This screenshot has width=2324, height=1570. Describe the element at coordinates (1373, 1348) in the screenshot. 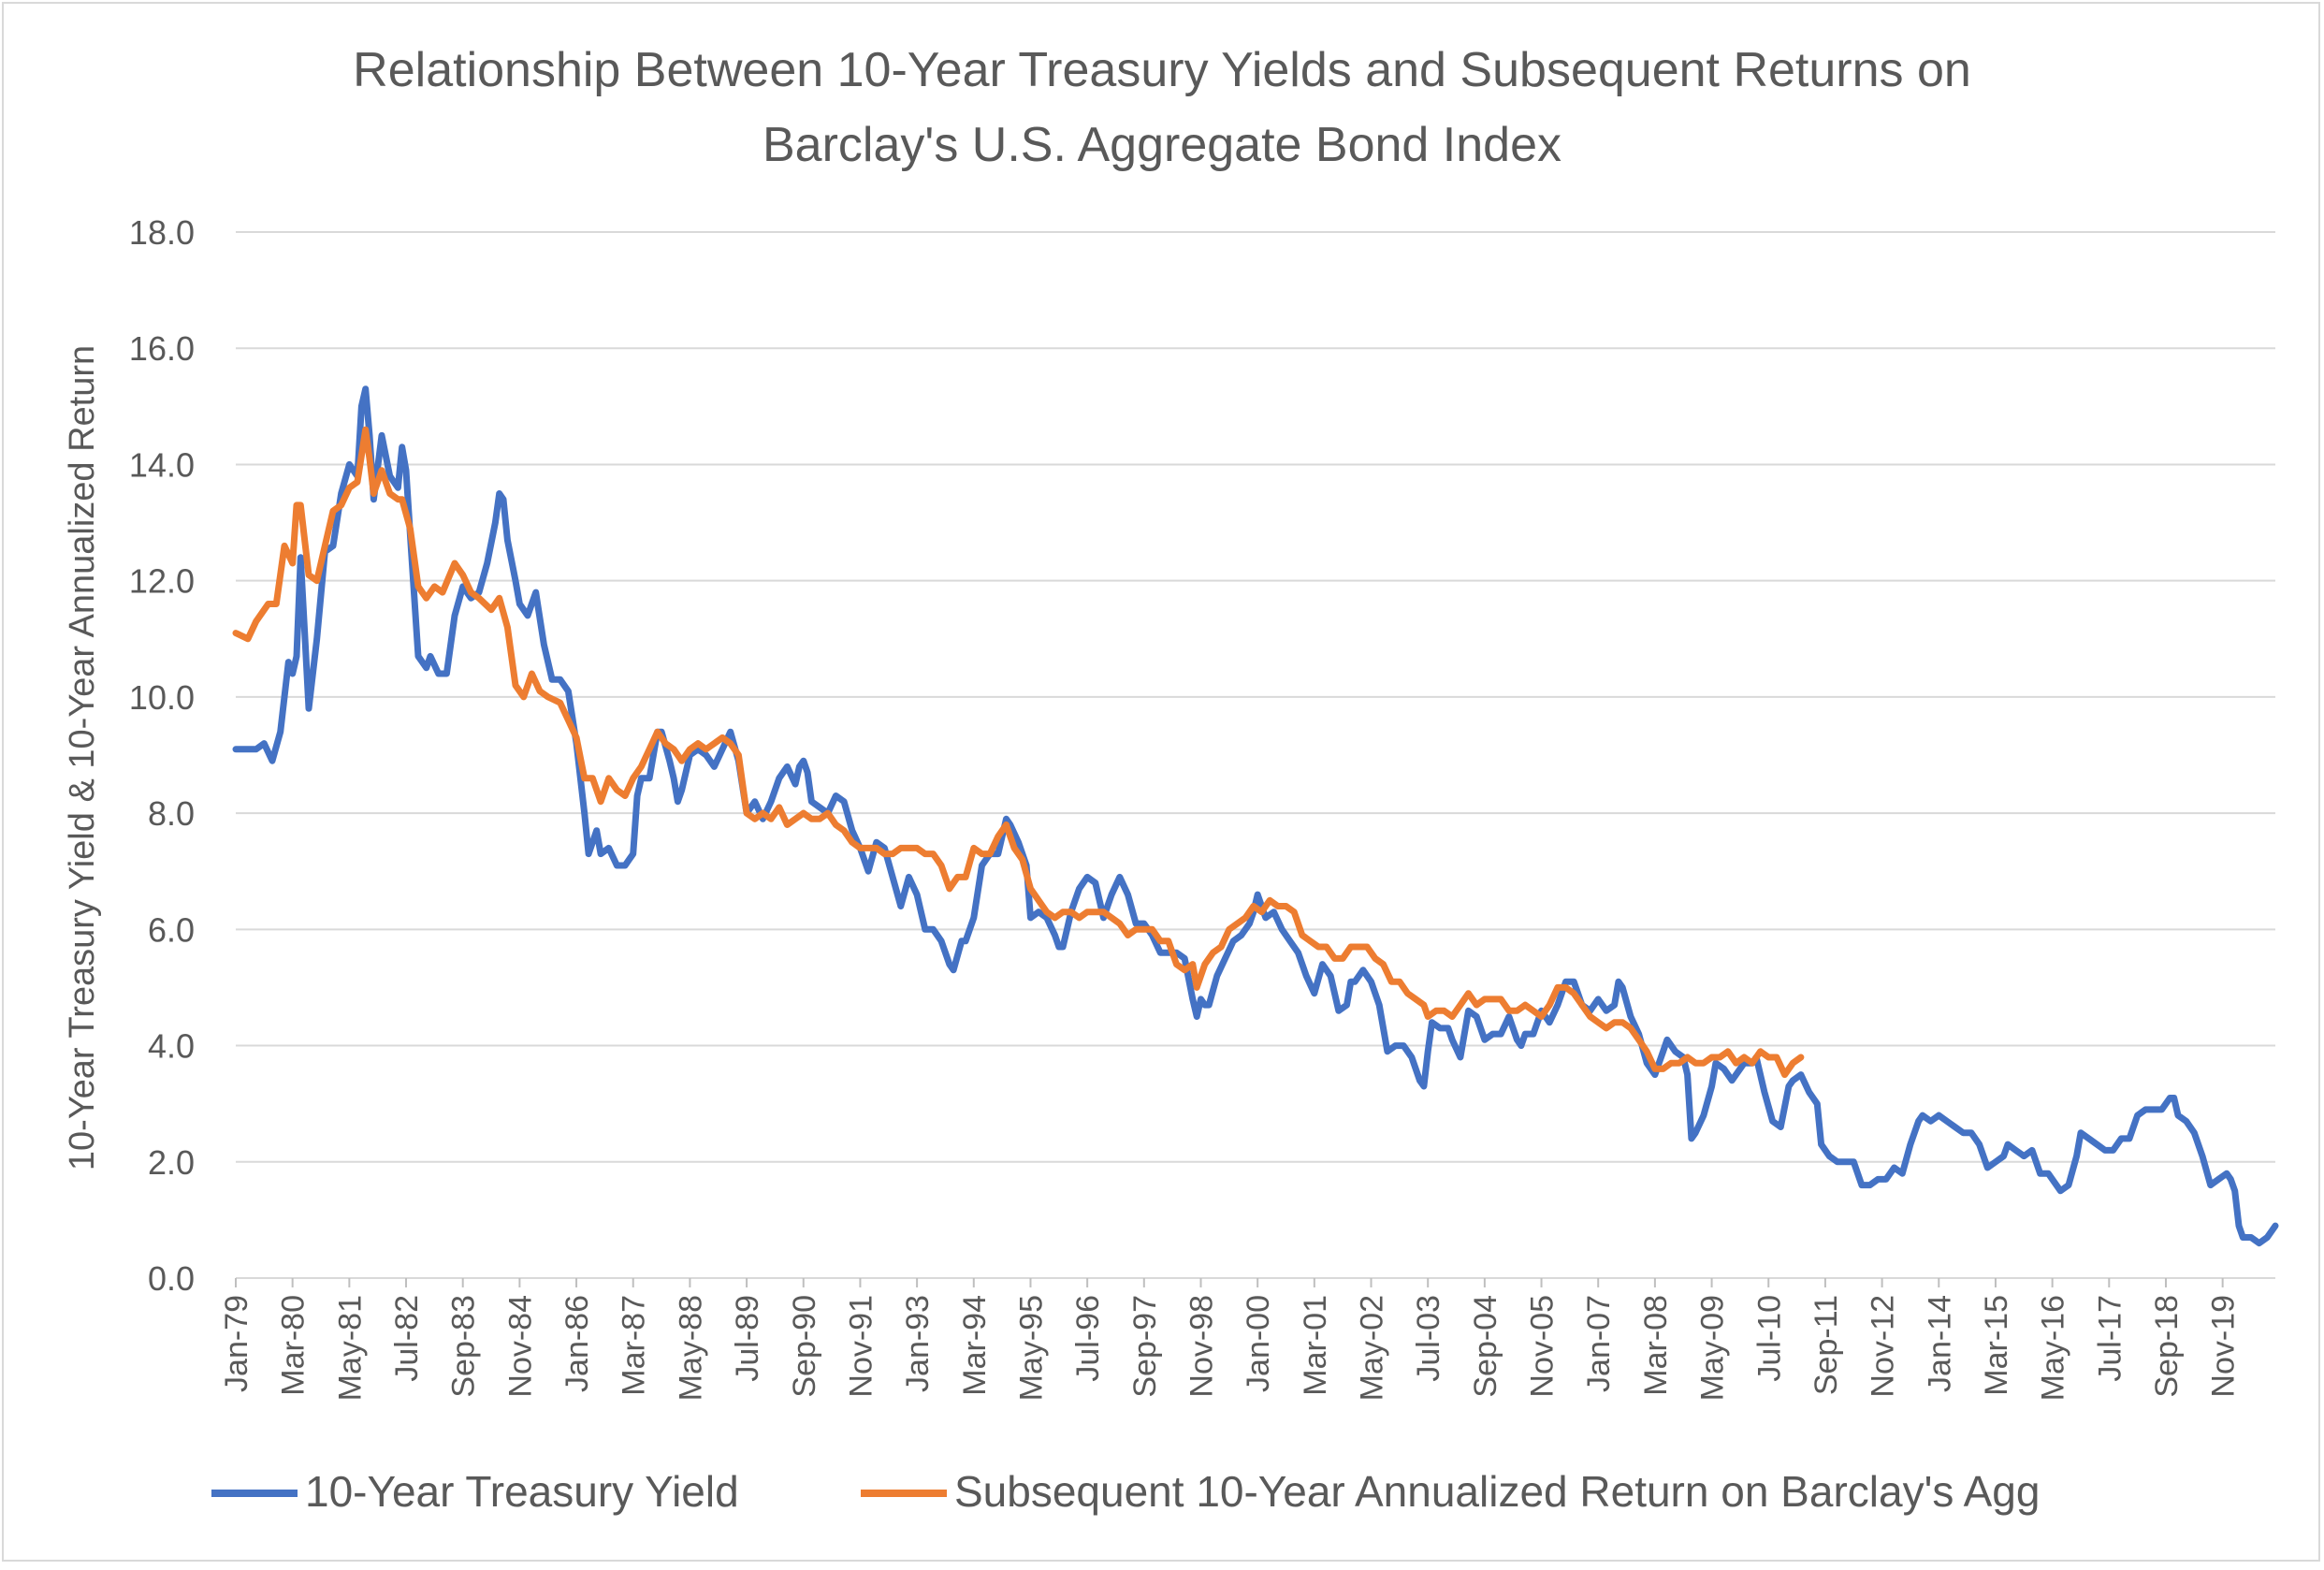

I see `x-tick-label: May-02` at that location.